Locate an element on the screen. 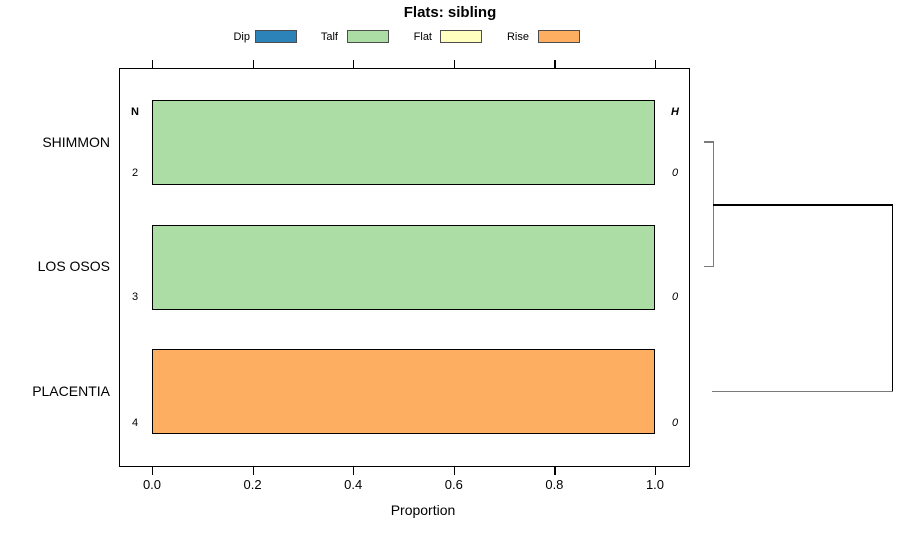  dendrogram-leaf-los-osos is located at coordinates (709, 266).